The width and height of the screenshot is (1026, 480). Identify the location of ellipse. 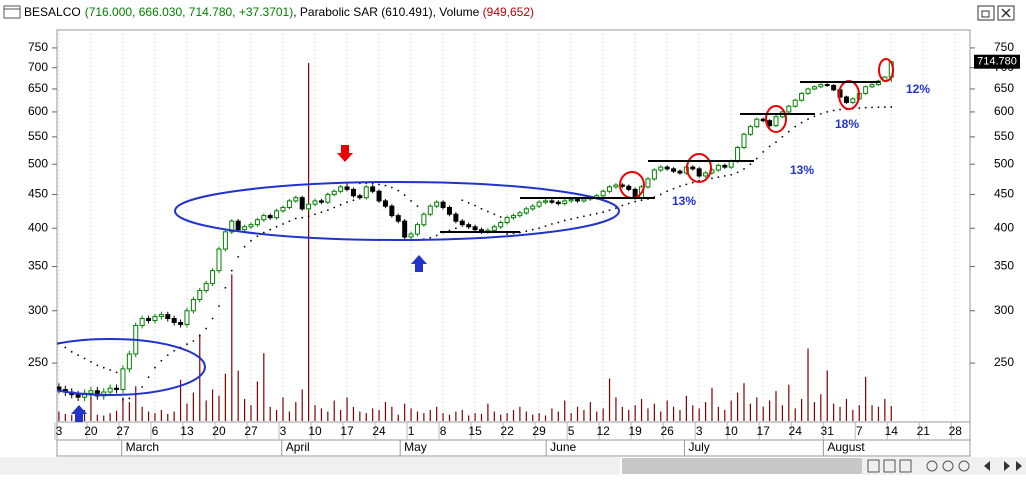
(131, 367).